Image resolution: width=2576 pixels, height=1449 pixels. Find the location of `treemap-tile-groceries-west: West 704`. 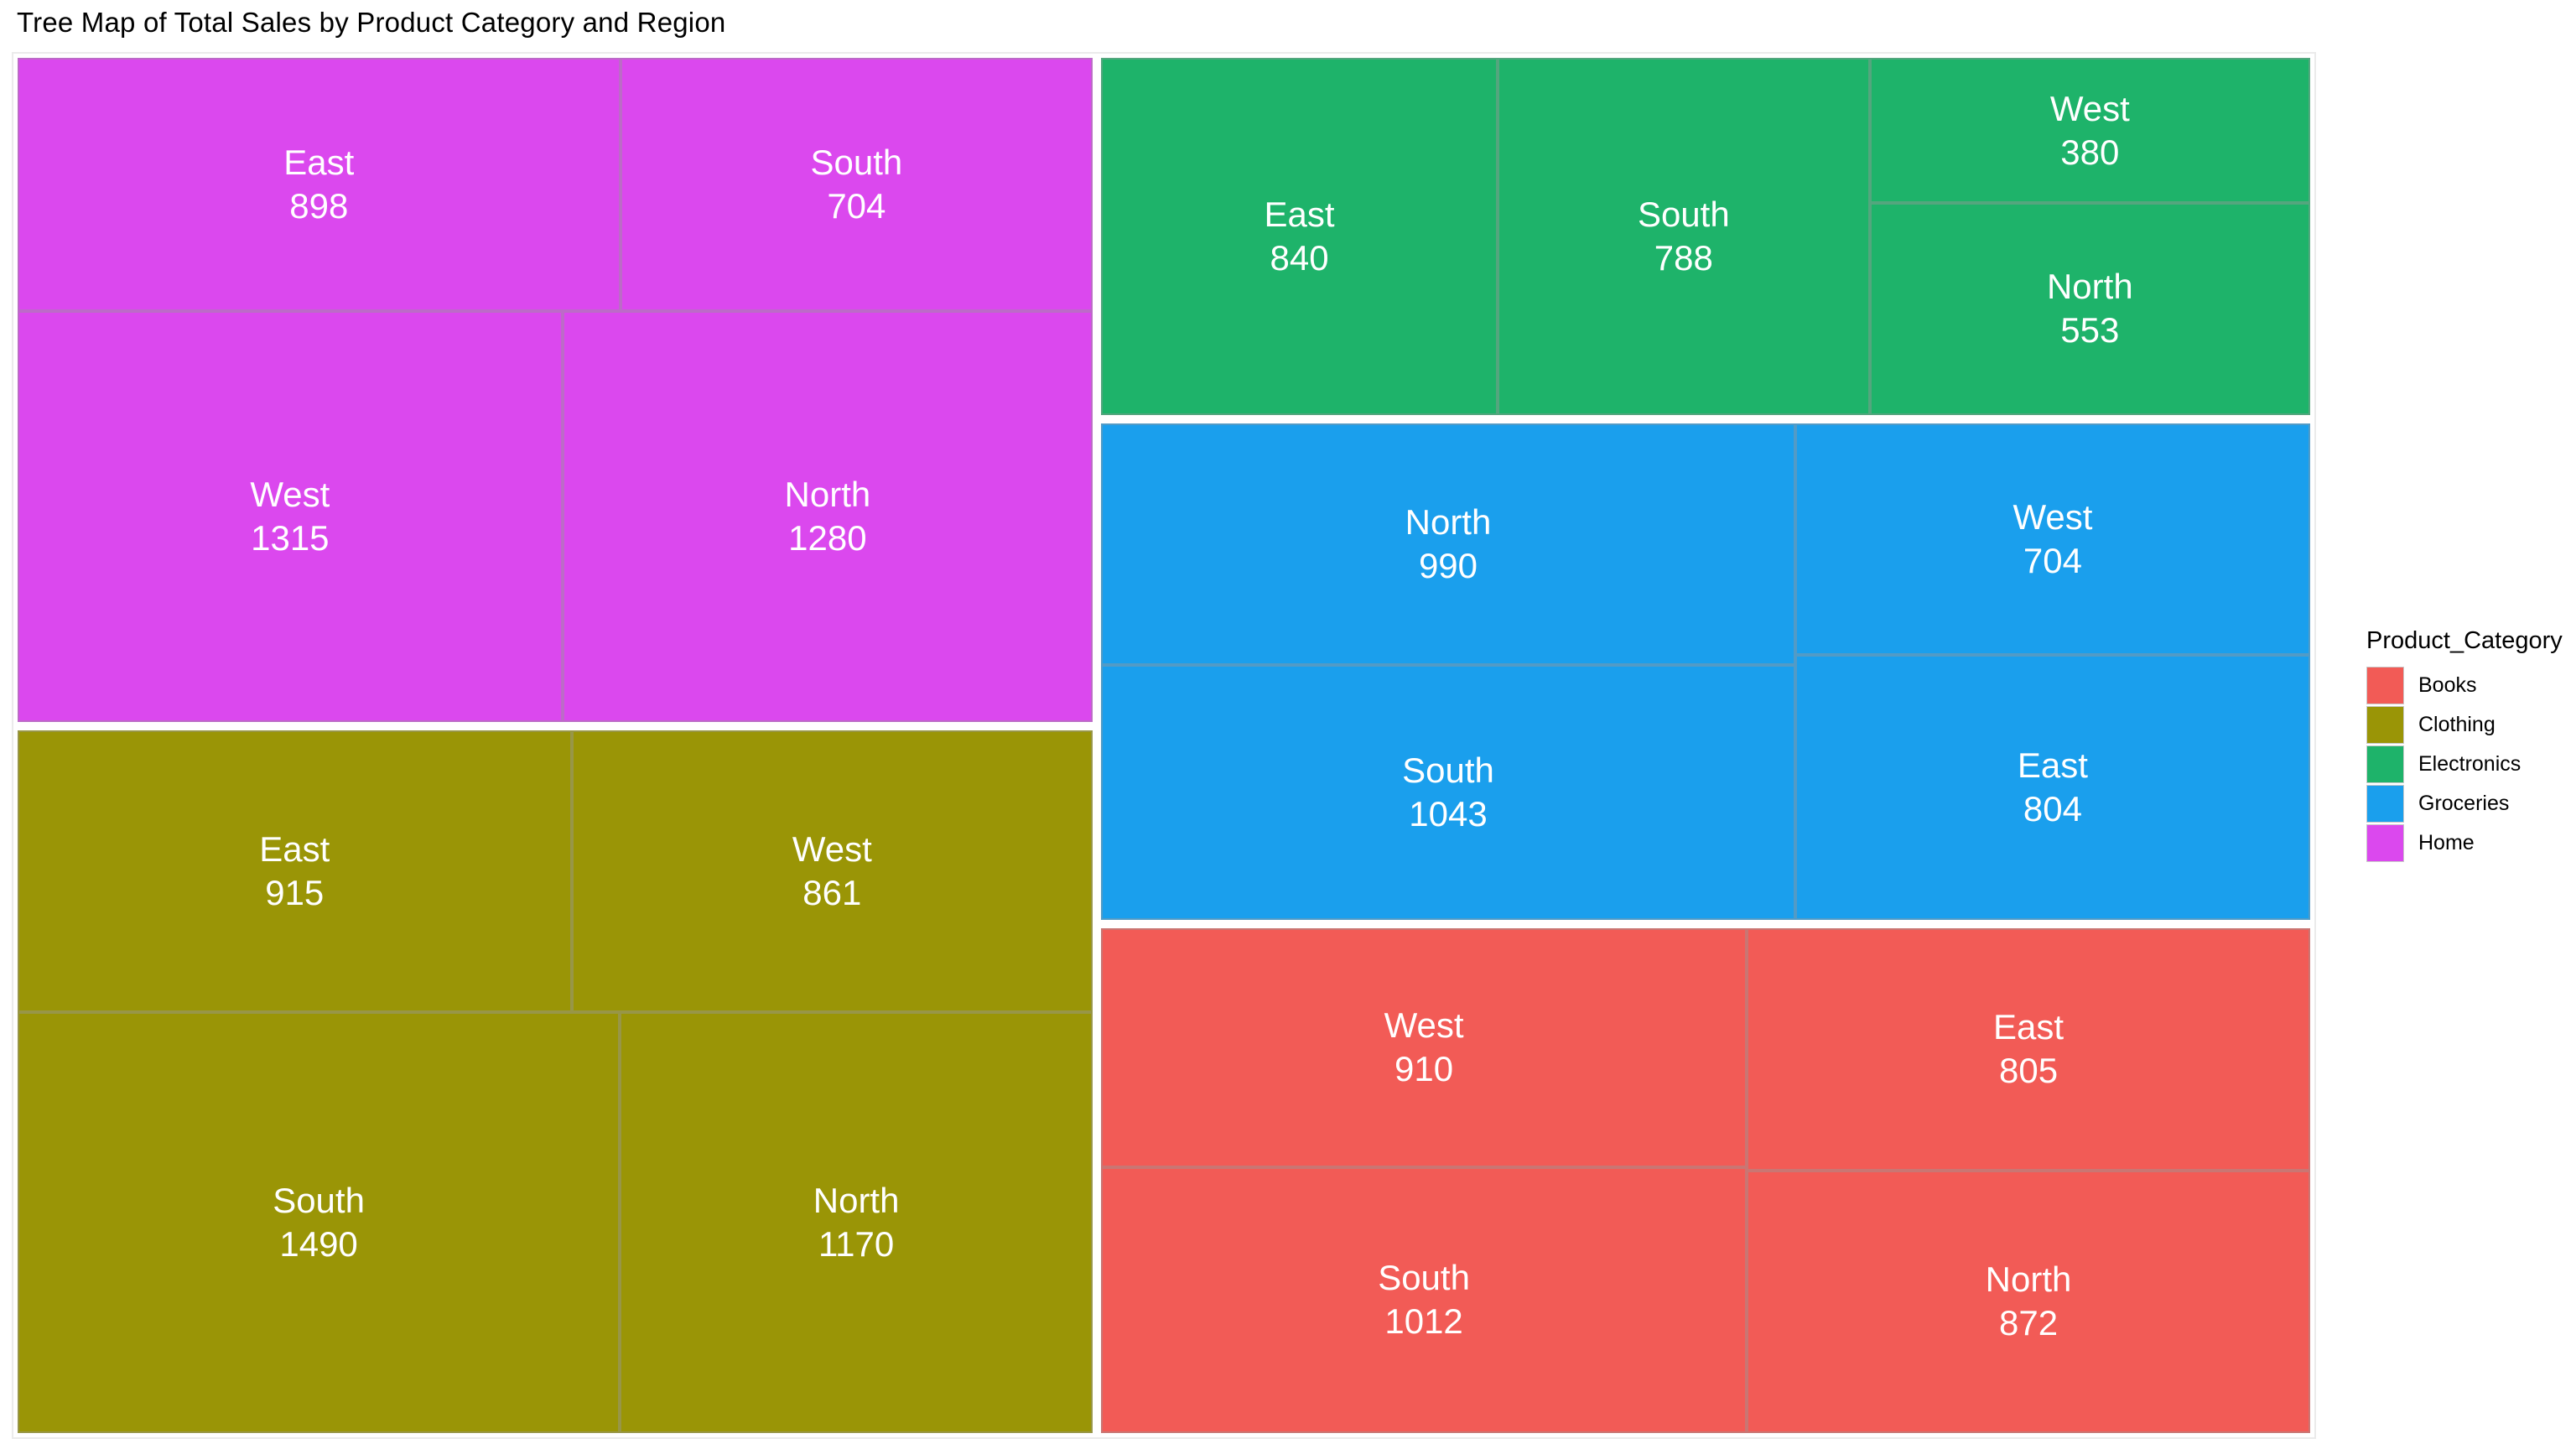

treemap-tile-groceries-west: West 704 is located at coordinates (2052, 539).